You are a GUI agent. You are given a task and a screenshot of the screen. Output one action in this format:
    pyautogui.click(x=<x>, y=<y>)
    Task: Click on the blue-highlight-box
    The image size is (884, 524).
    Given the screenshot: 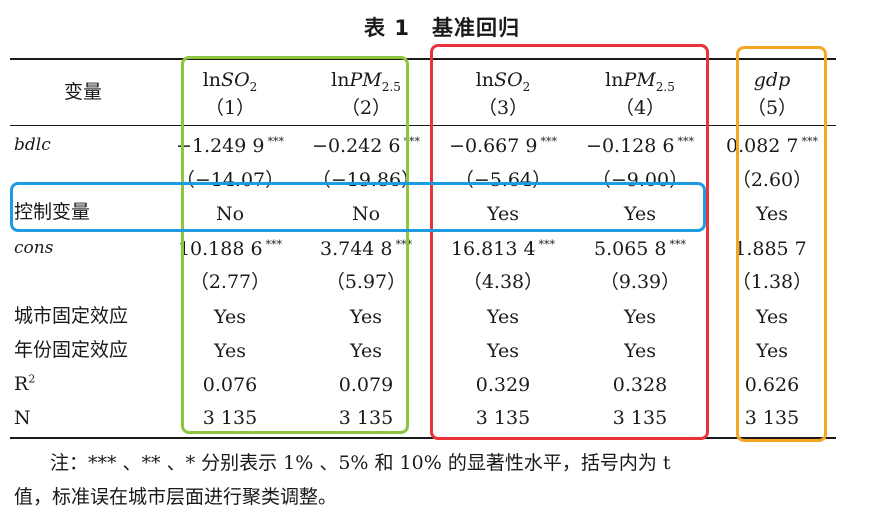 What is the action you would take?
    pyautogui.click(x=358, y=207)
    